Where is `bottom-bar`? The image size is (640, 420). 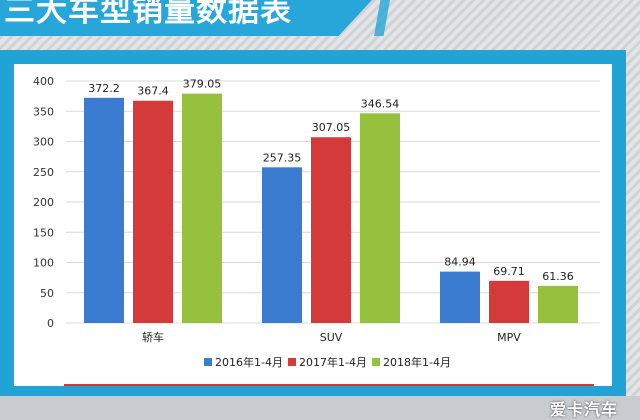
bottom-bar is located at coordinates (320, 408).